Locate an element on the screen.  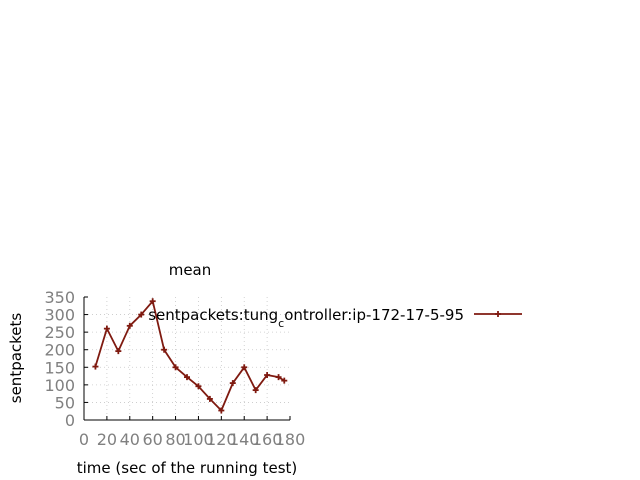
x-axis-label: time (sec of the running test) is located at coordinates (187, 468).